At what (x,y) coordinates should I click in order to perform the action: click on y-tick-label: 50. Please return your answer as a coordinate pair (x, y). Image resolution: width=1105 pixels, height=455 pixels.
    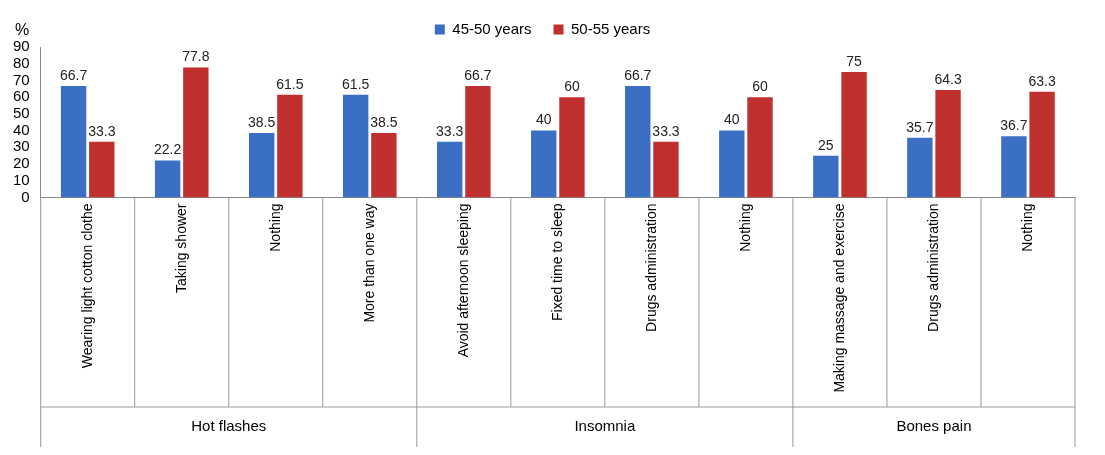
    Looking at the image, I should click on (21, 113).